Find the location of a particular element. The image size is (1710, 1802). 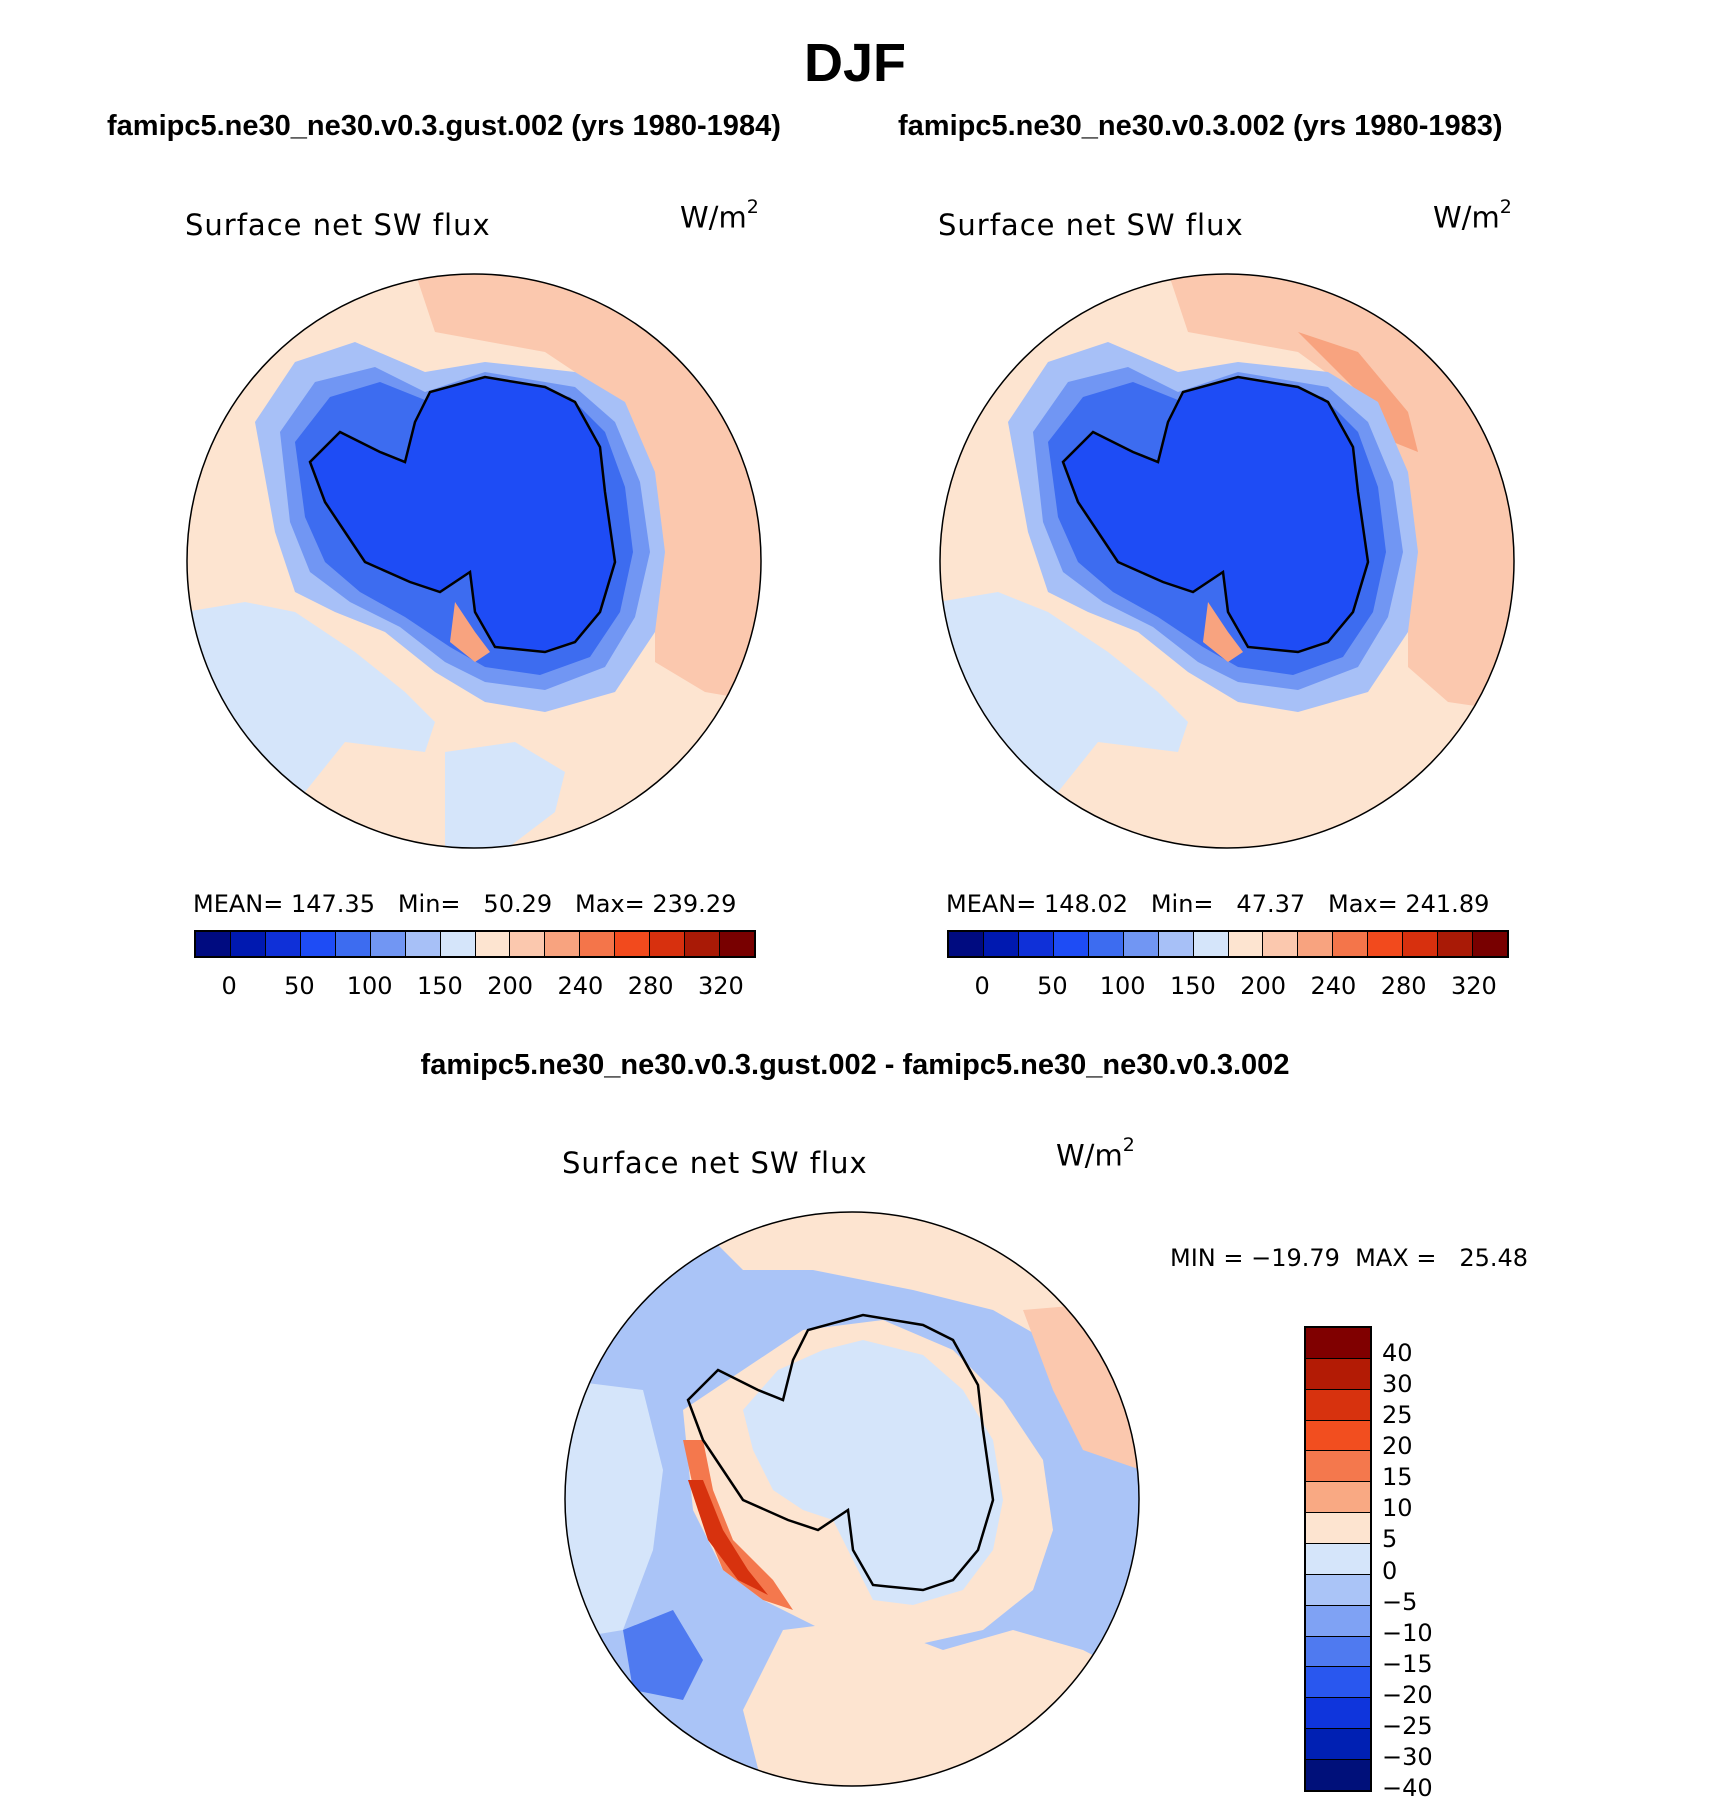

diff-coastal-peak is located at coordinates (728, 1537).